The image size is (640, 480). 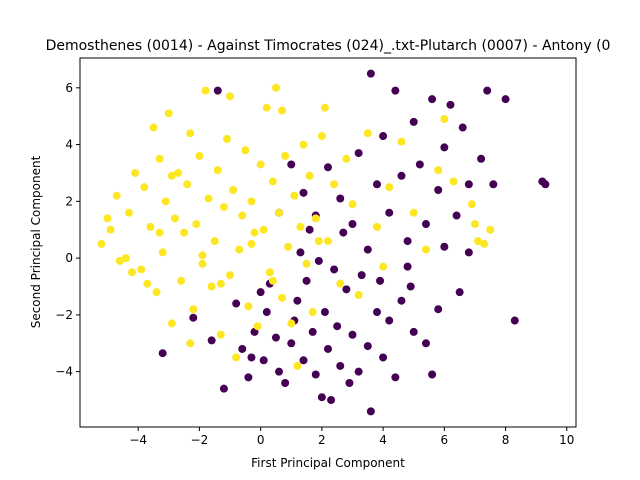 I want to click on y-tick-label: 2, so click(x=69, y=201).